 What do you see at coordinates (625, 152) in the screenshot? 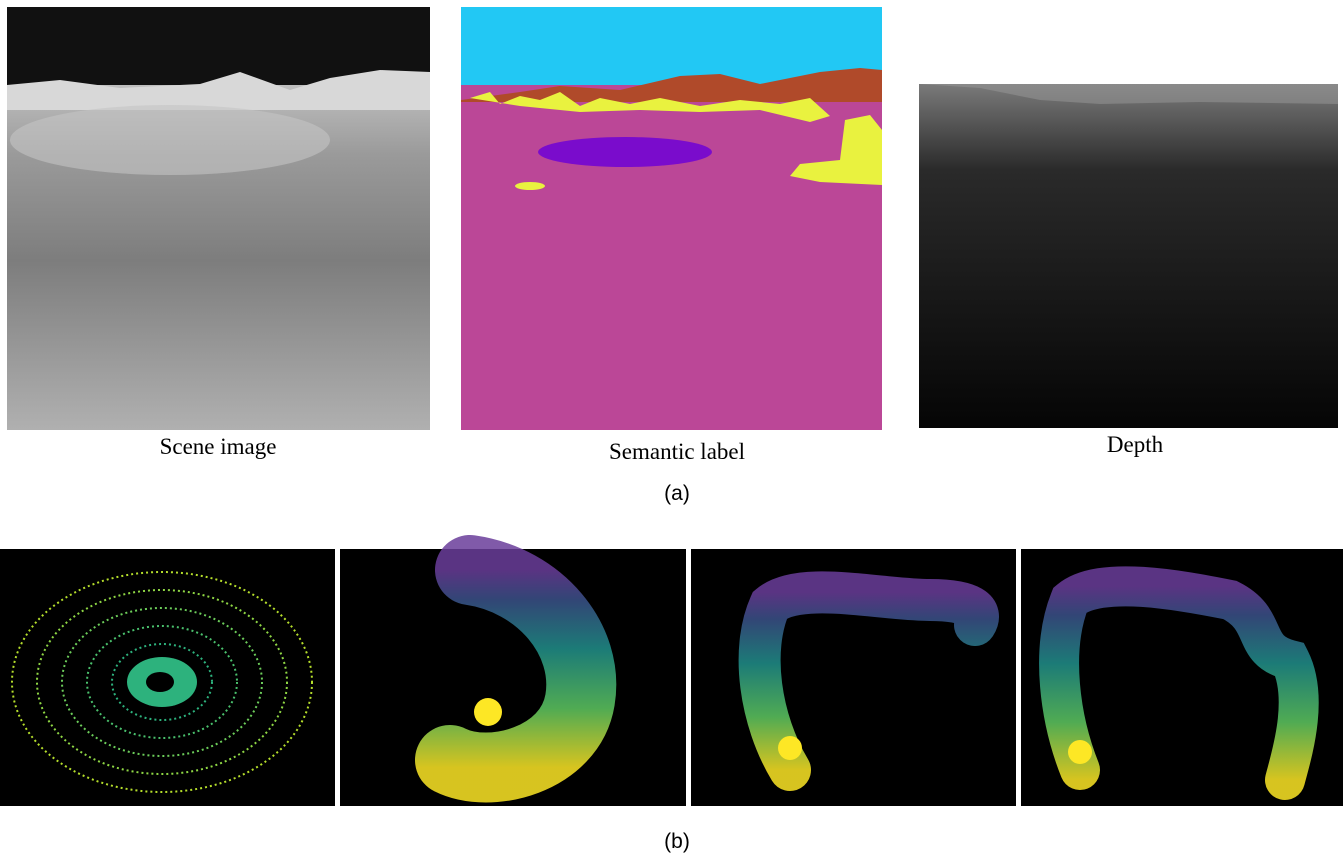
I see `semantic-crater` at bounding box center [625, 152].